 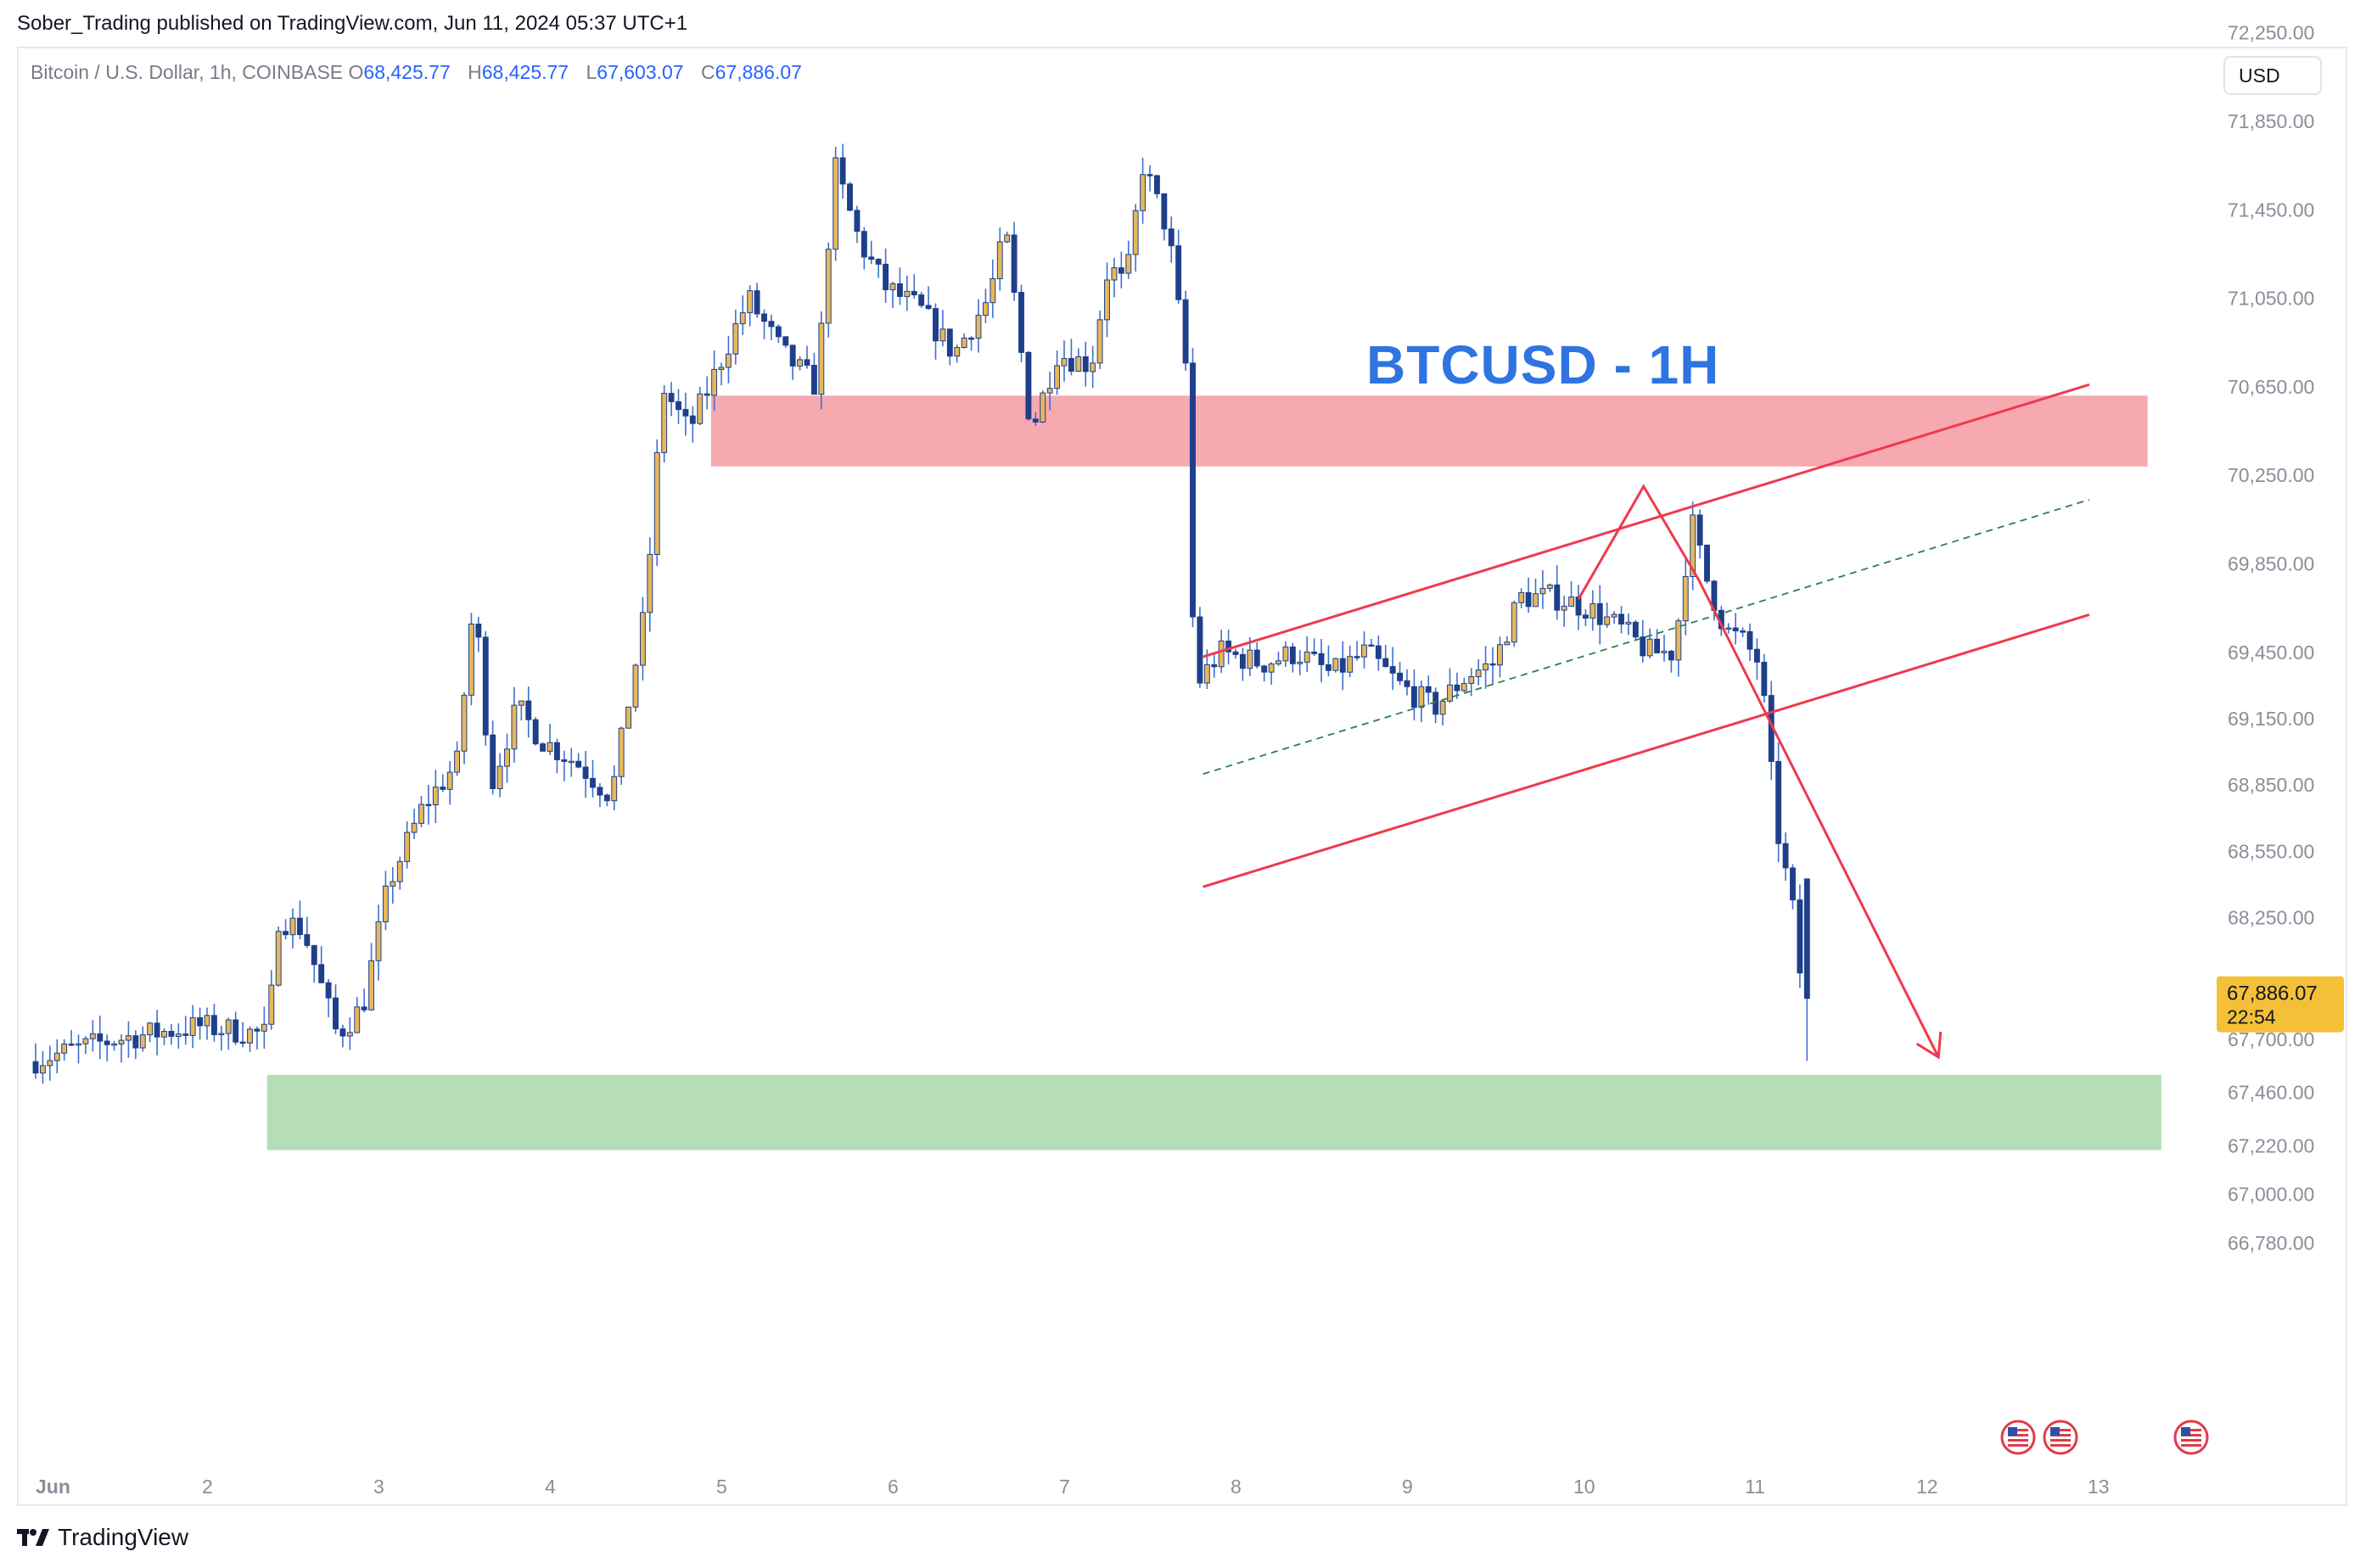 I want to click on last-price-value: 67,886.07, so click(x=2272, y=994).